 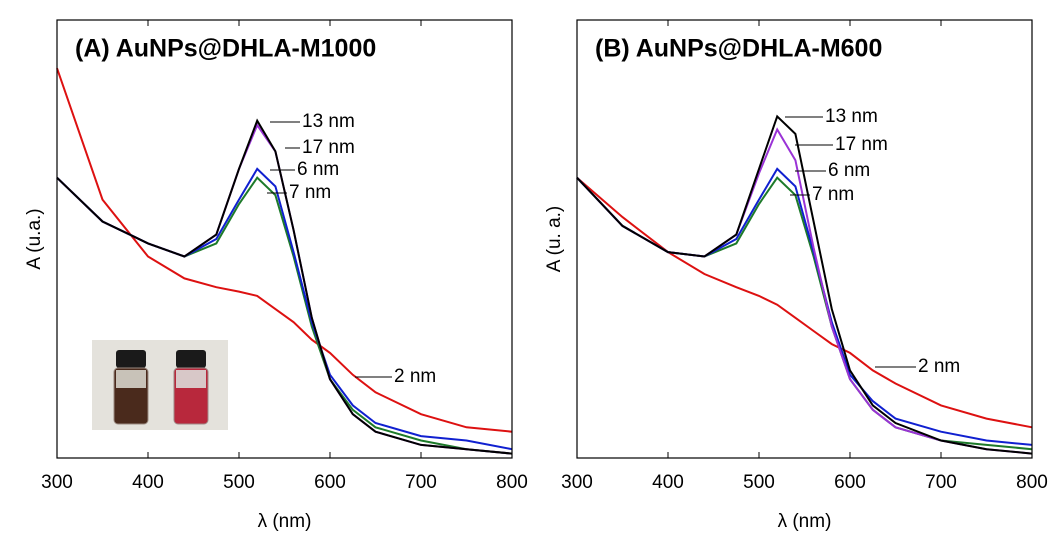 I want to click on chart-title: (B) AuNPs@DHLA-M600, so click(x=738, y=49).